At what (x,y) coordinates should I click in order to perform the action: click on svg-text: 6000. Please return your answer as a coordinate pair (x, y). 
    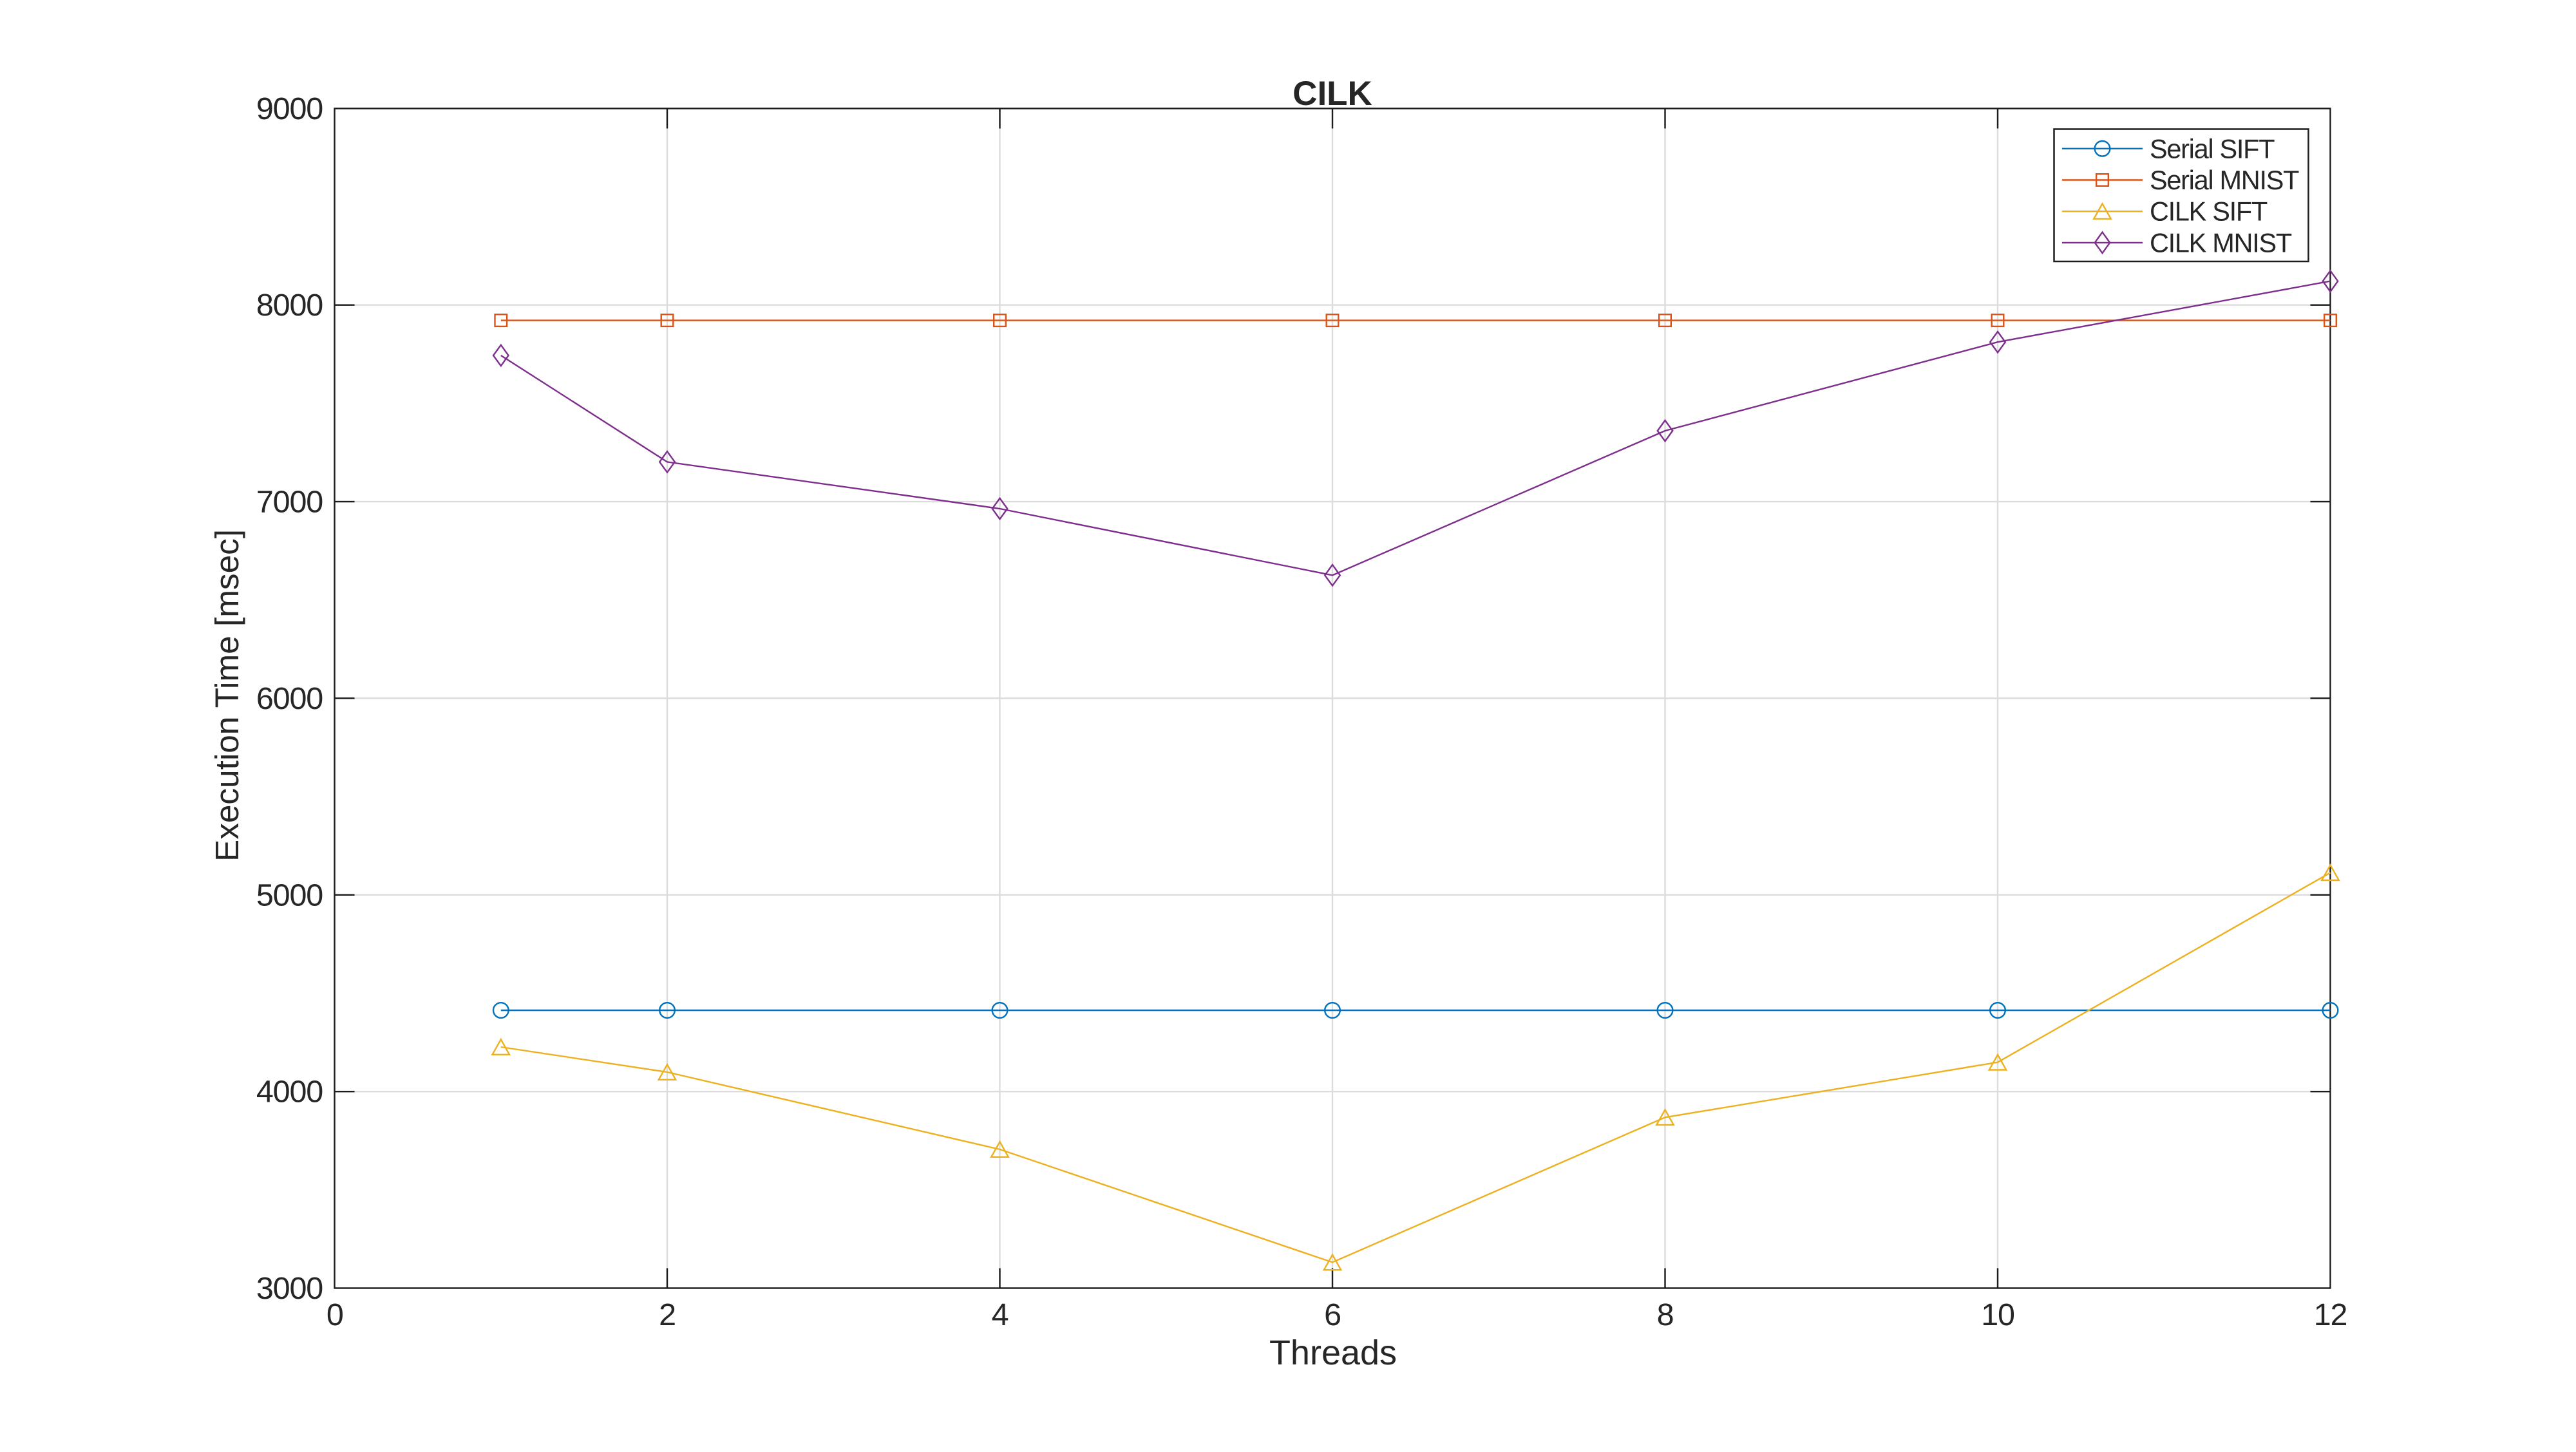
    Looking at the image, I should click on (289, 699).